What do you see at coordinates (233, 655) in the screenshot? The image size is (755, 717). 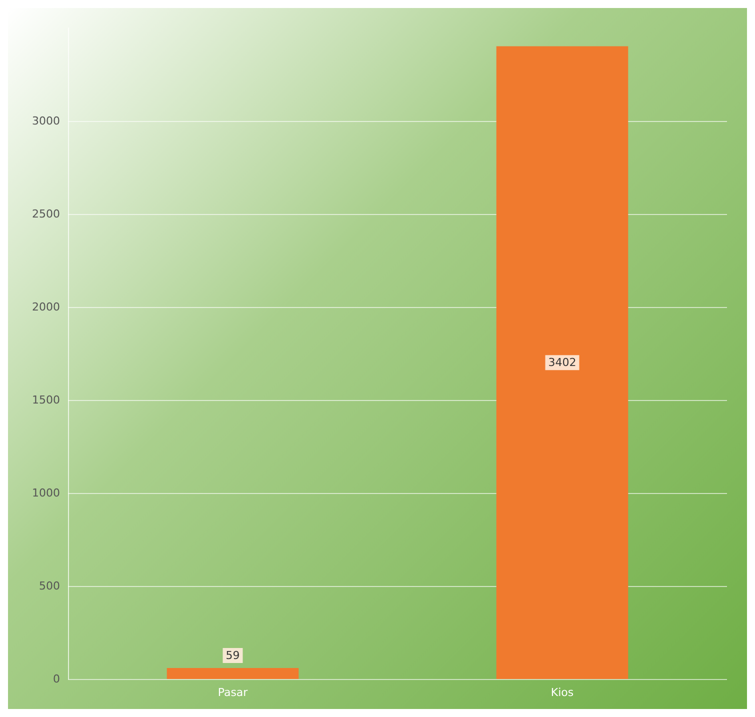 I see `data-label: 59` at bounding box center [233, 655].